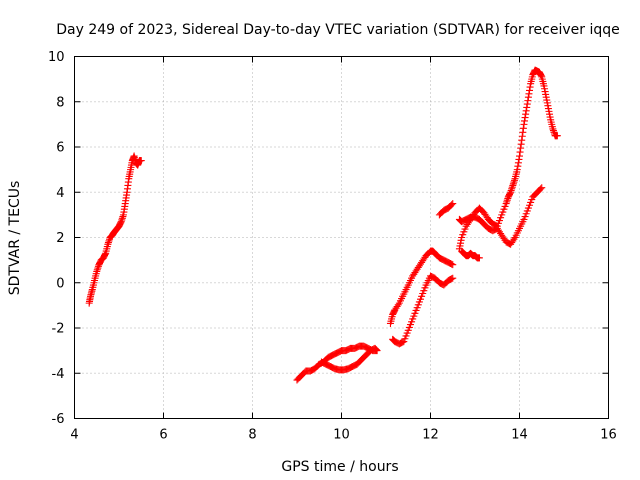 The height and width of the screenshot is (480, 640). Describe the element at coordinates (58, 374) in the screenshot. I see `y-tick-label: -4` at that location.